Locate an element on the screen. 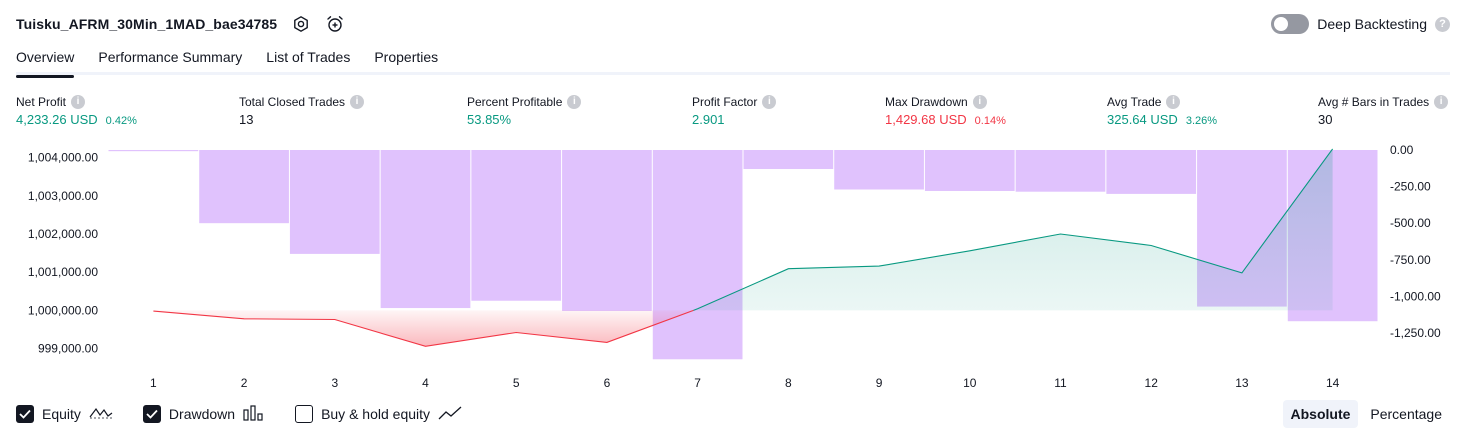  x-axis-tick-label: 13 is located at coordinates (1242, 383).